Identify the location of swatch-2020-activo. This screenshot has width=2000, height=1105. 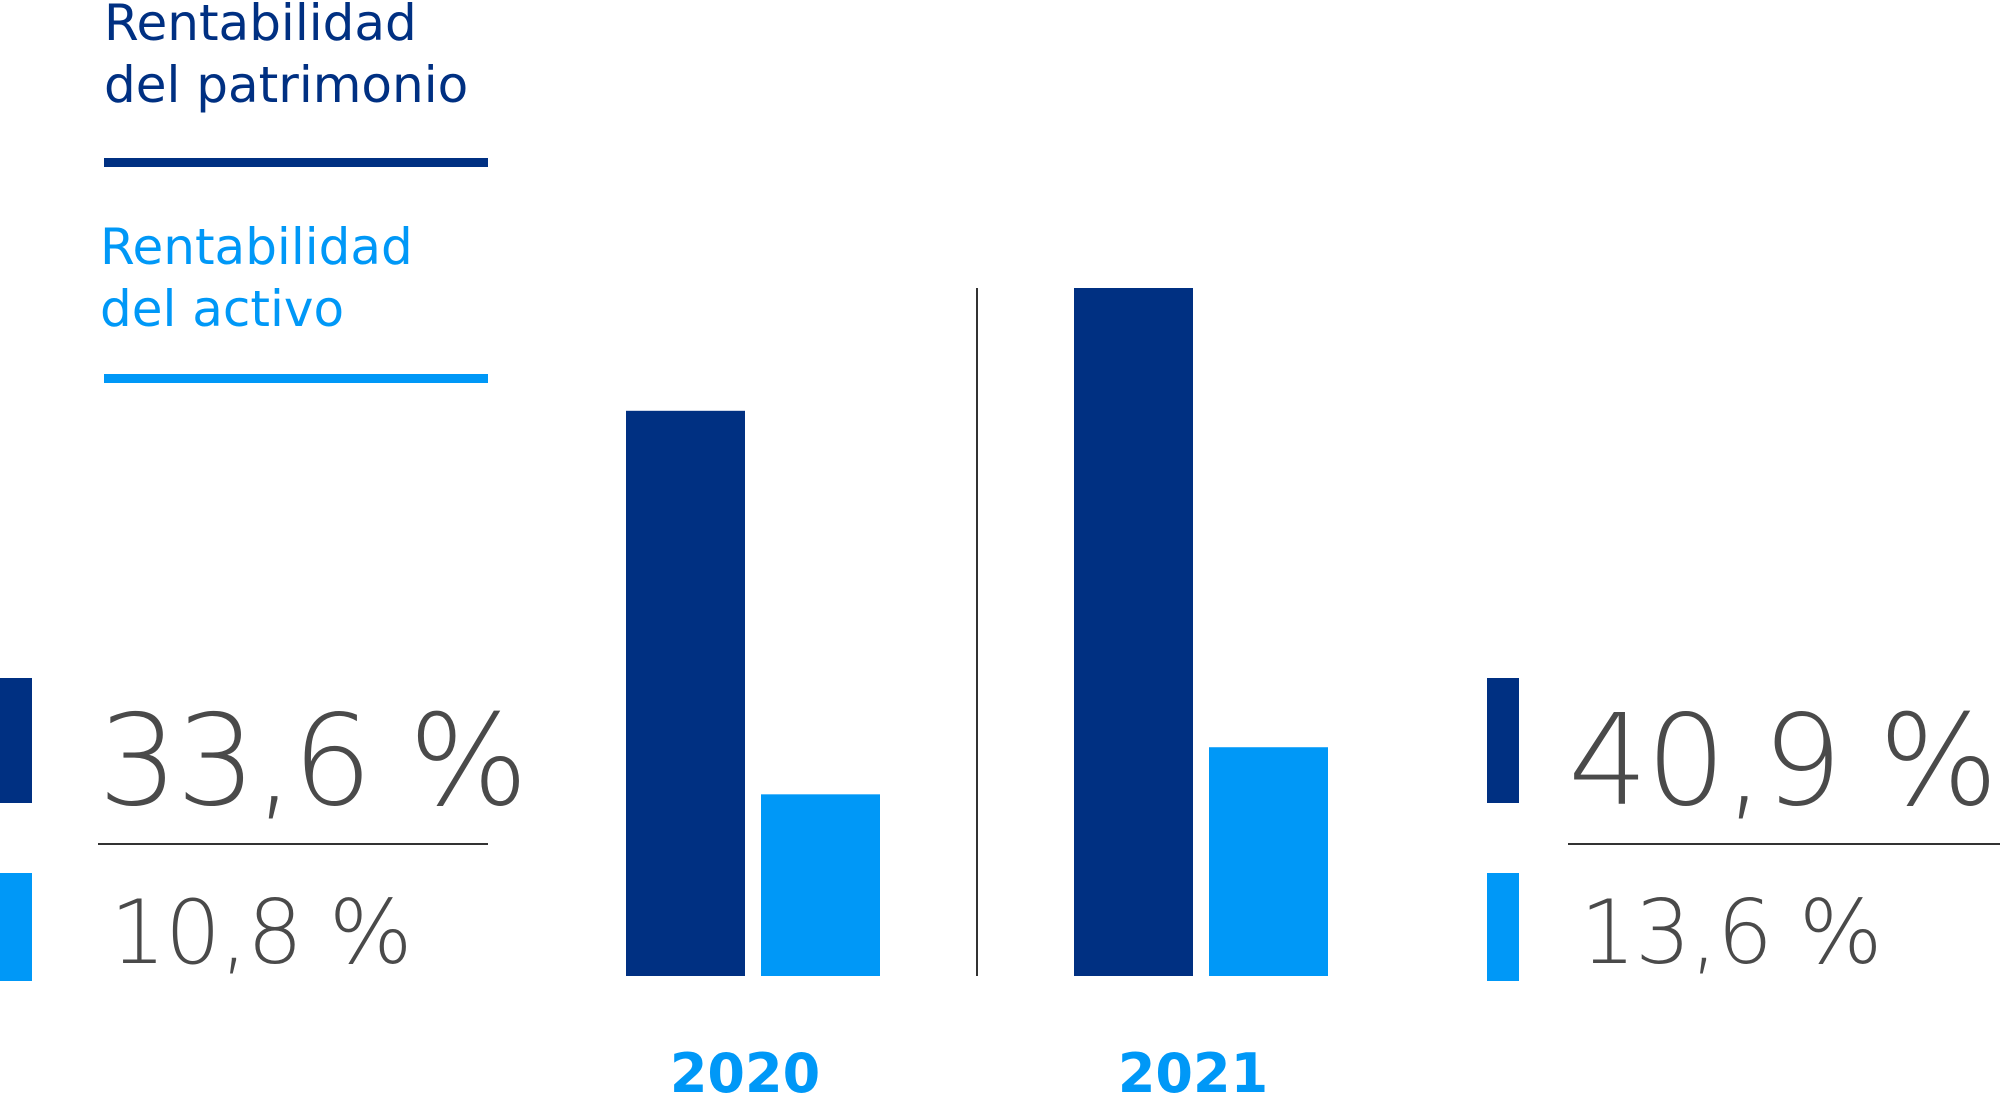
(16, 927).